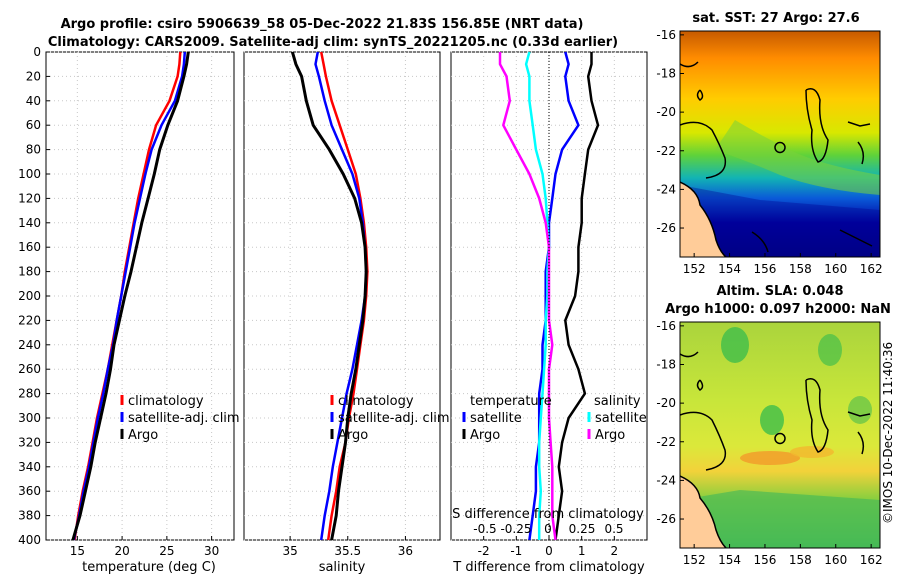 The image size is (900, 580). Describe the element at coordinates (780, 221) in the screenshot. I see `sst-cold-patch` at that location.